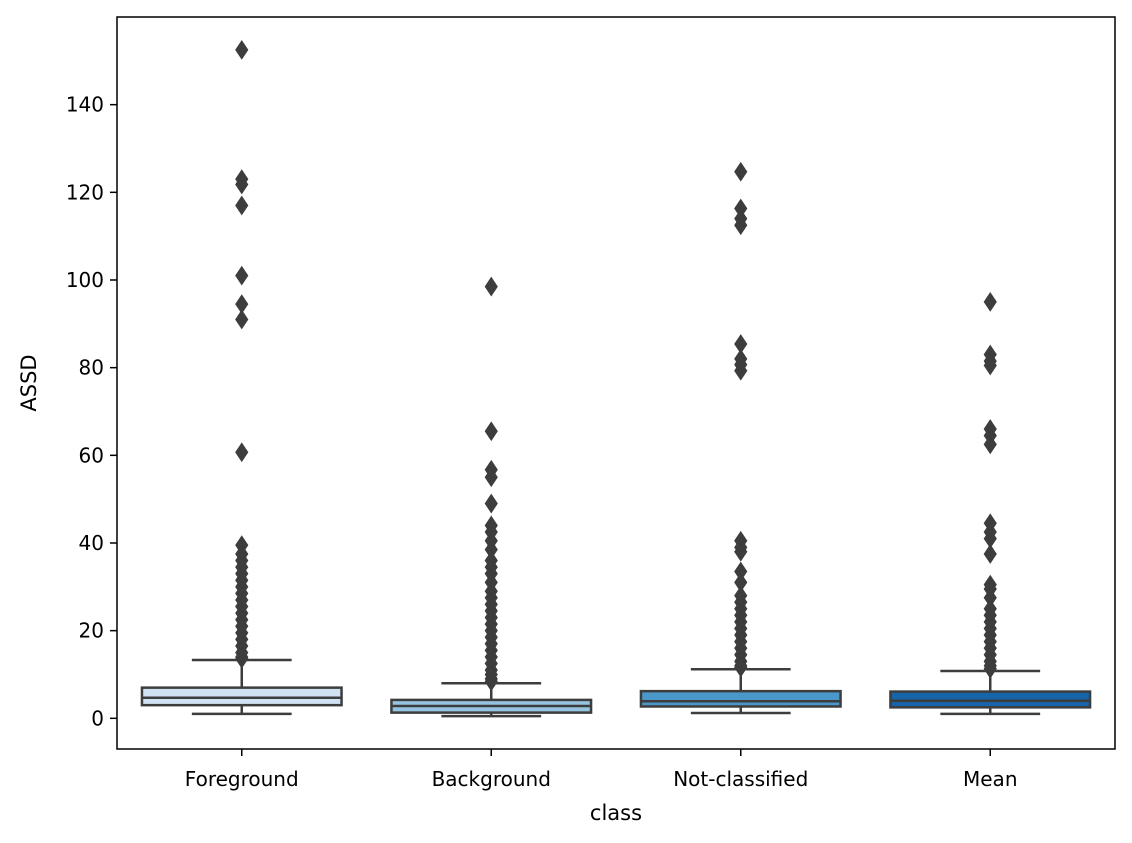 The height and width of the screenshot is (843, 1132). Describe the element at coordinates (616, 813) in the screenshot. I see `x-axis-label: class` at that location.